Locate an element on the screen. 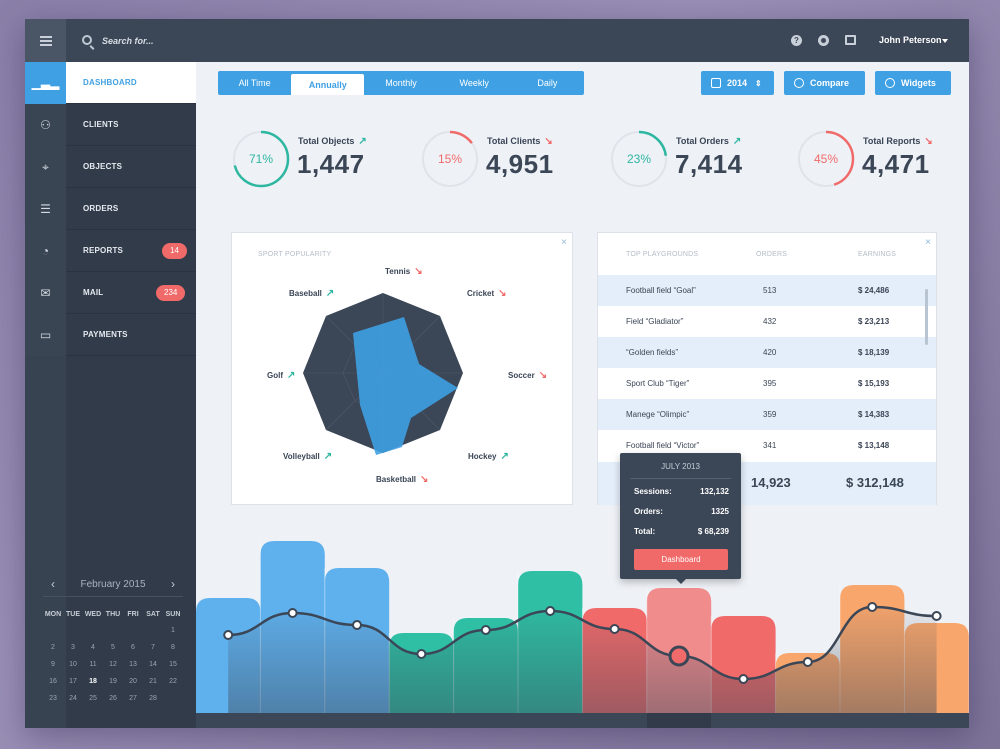 This screenshot has width=1000, height=749. widgets-button: Widgets is located at coordinates (913, 83).